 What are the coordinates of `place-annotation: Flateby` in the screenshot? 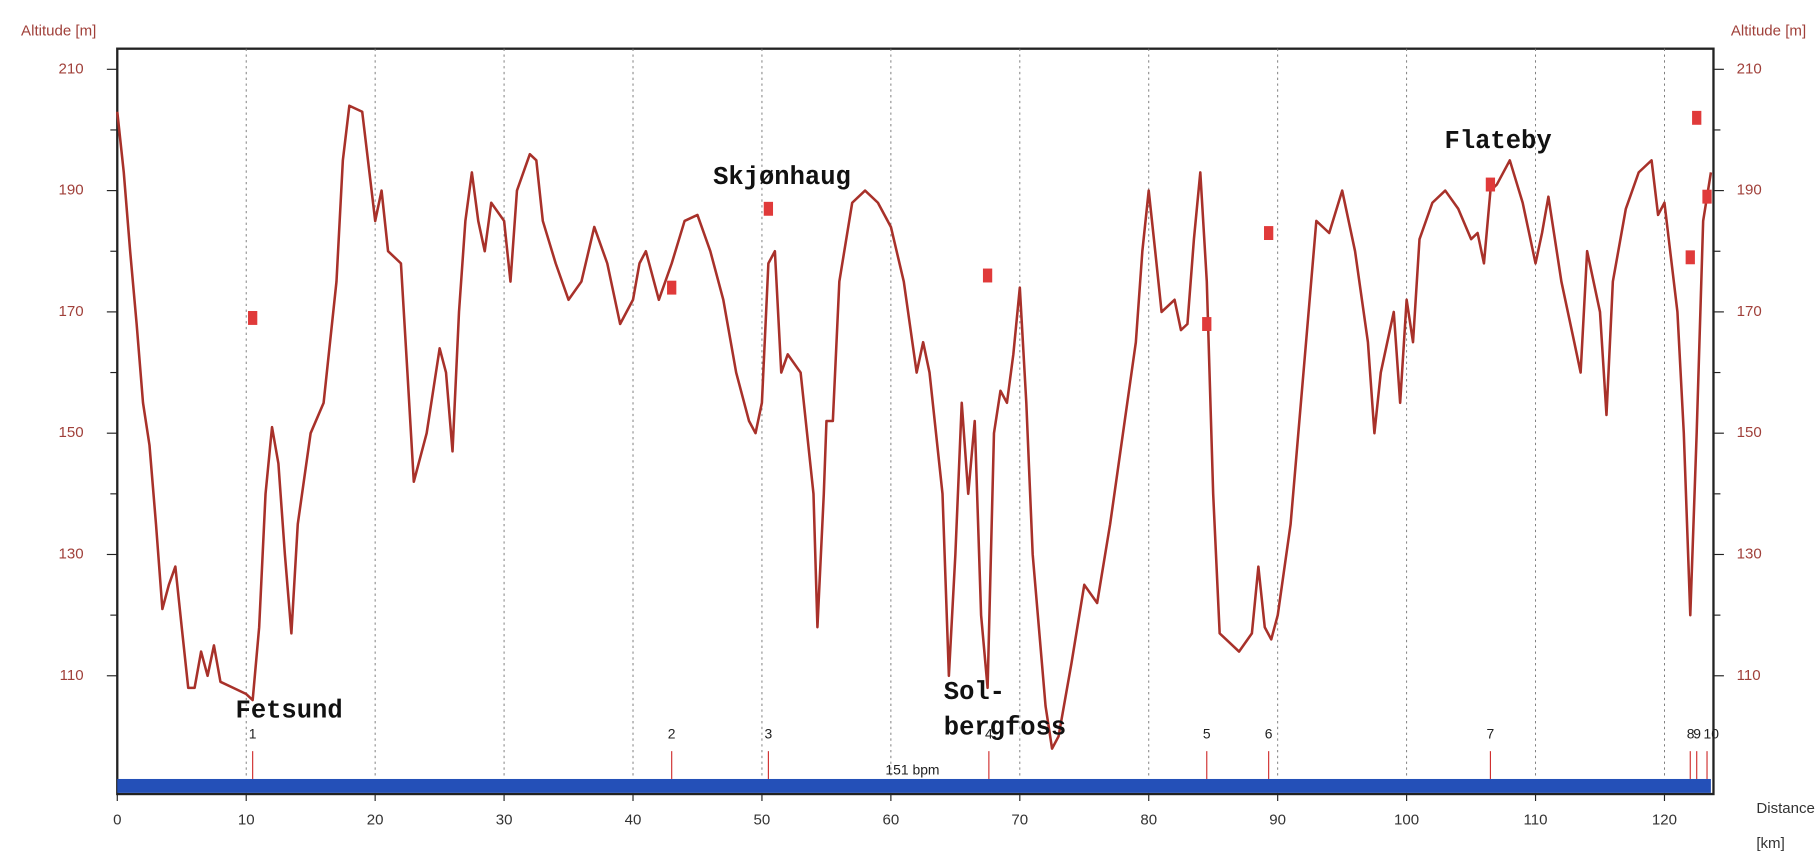 It's located at (1498, 141).